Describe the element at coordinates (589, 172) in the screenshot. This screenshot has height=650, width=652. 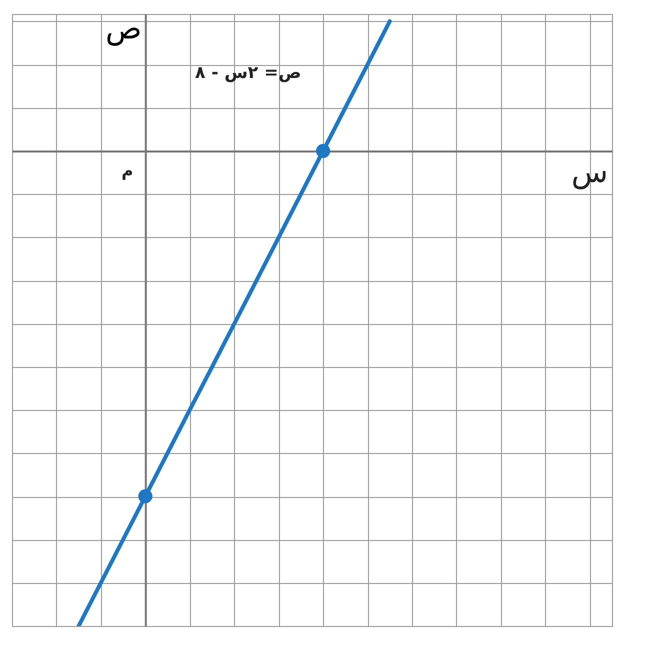
I see `text: س` at that location.